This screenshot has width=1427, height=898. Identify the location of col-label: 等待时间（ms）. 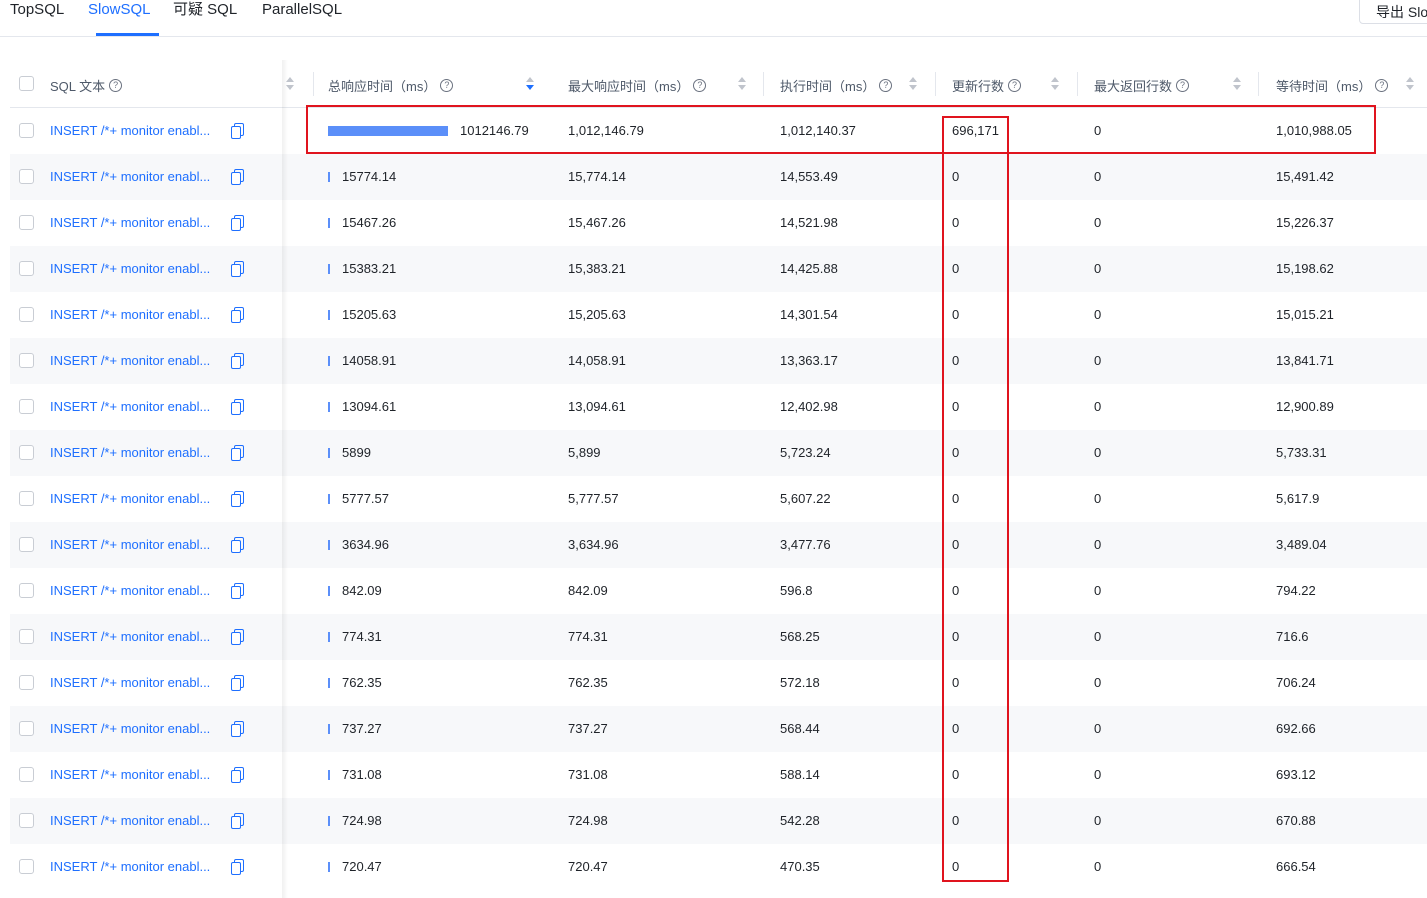
(1324, 86).